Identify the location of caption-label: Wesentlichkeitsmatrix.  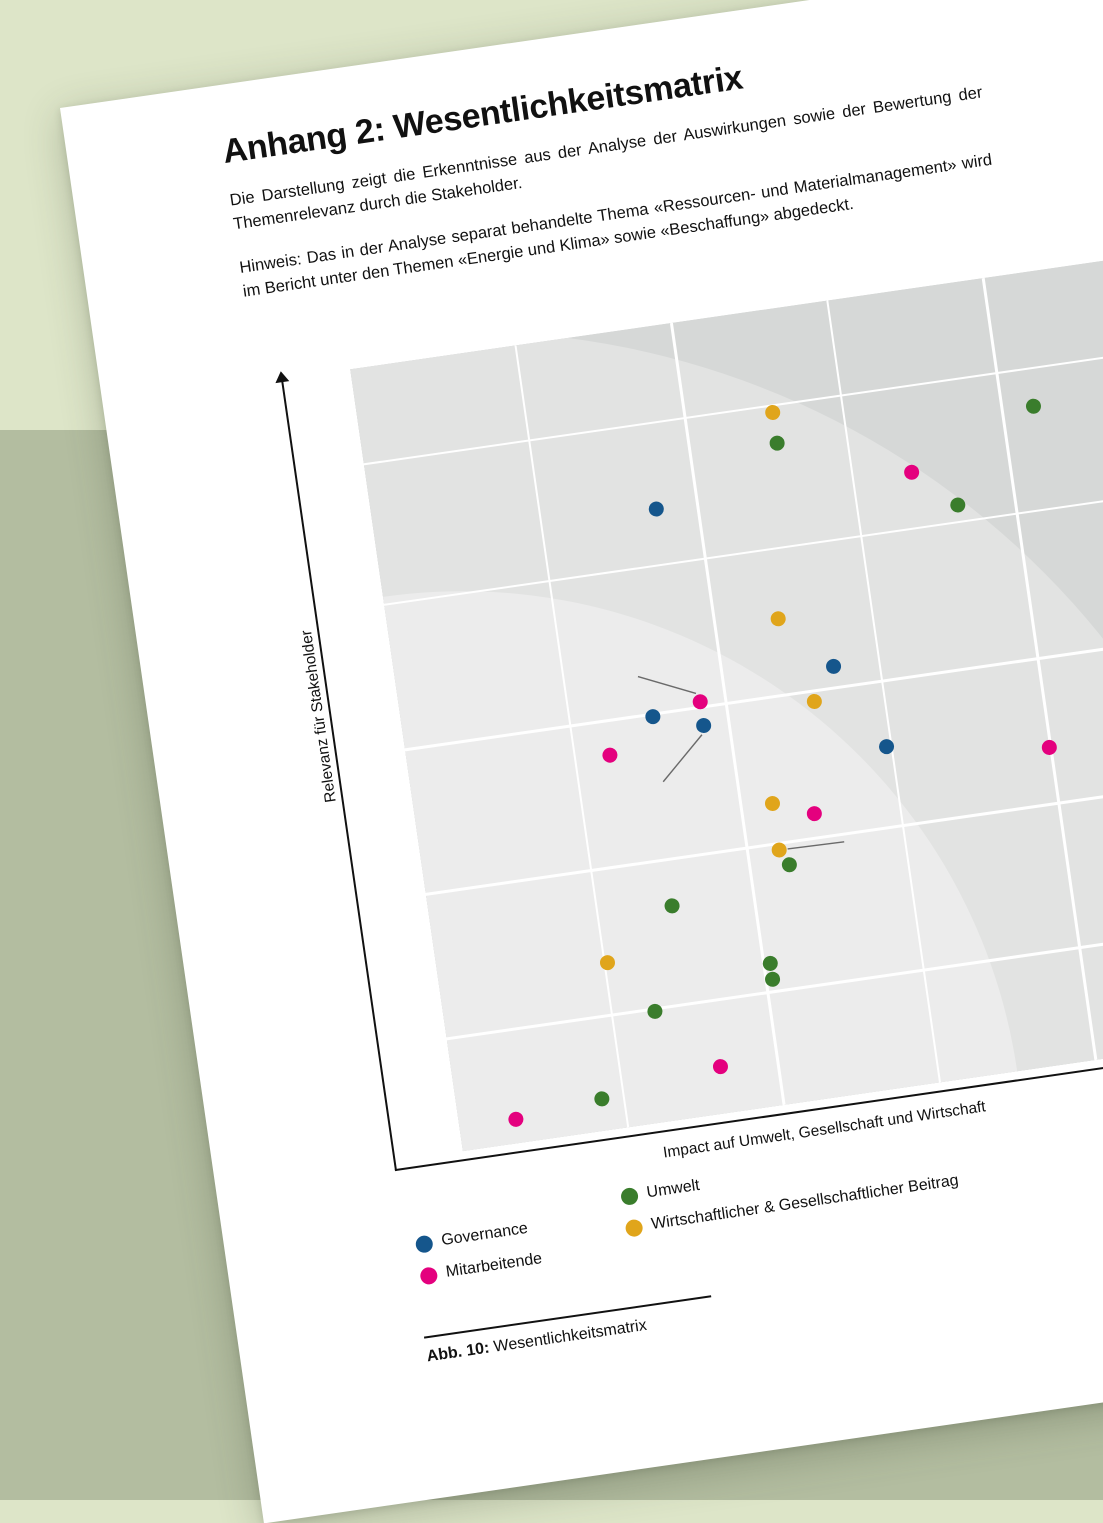
(568, 1336).